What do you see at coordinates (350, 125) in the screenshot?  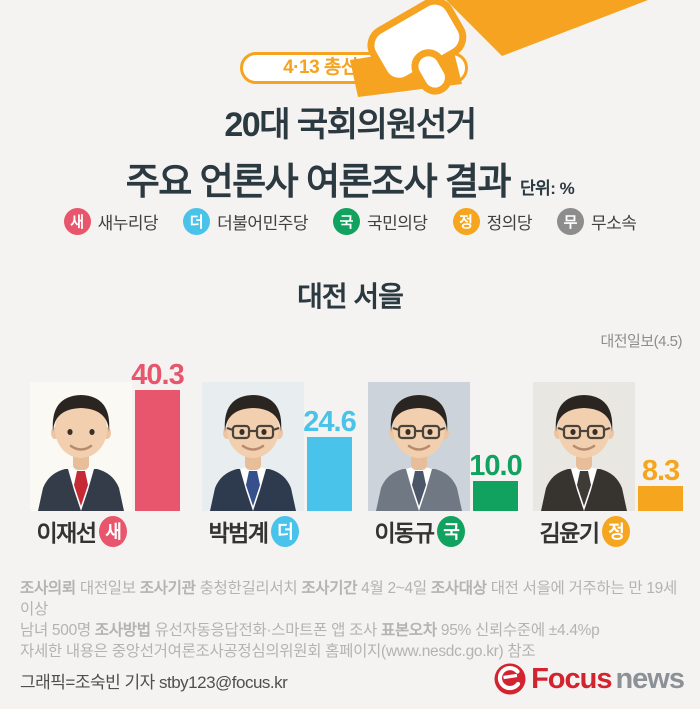 I see `title-line-1: 20대 국회의원선거` at bounding box center [350, 125].